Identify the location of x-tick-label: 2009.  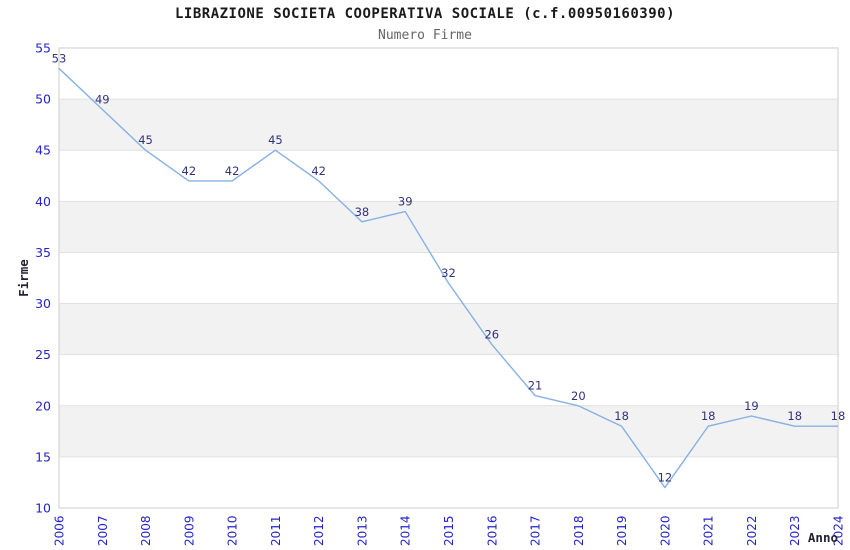
(189, 530).